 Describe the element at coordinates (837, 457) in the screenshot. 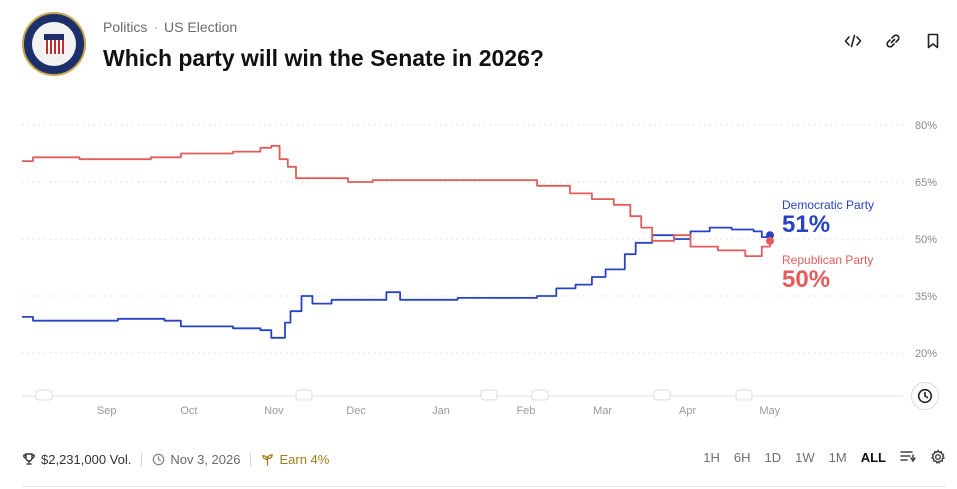

I see `range-1m: 1M` at that location.